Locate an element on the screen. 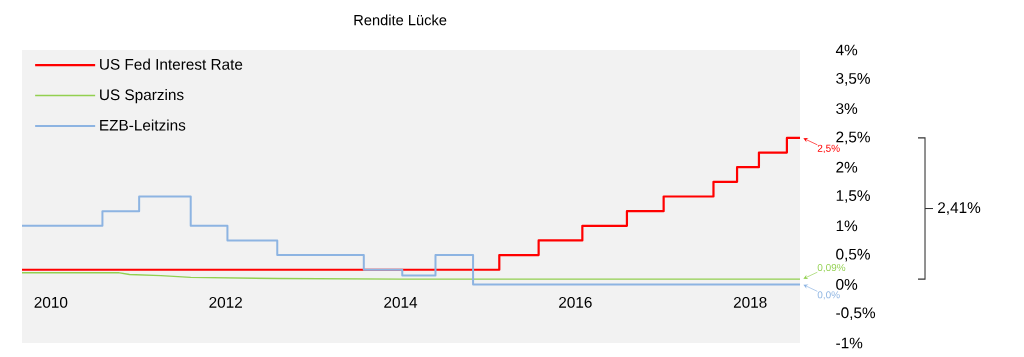 The height and width of the screenshot is (357, 1024). y-tick-label: -0,5% is located at coordinates (856, 314).